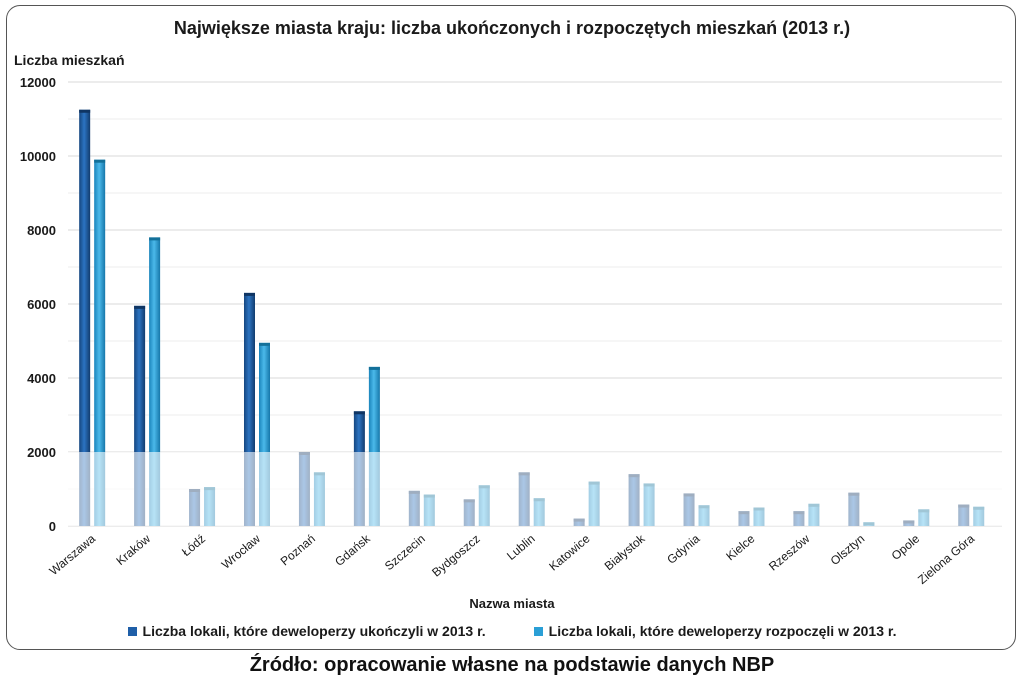 The width and height of the screenshot is (1024, 682). What do you see at coordinates (683, 548) in the screenshot?
I see `x-tick-label: Gdynia` at bounding box center [683, 548].